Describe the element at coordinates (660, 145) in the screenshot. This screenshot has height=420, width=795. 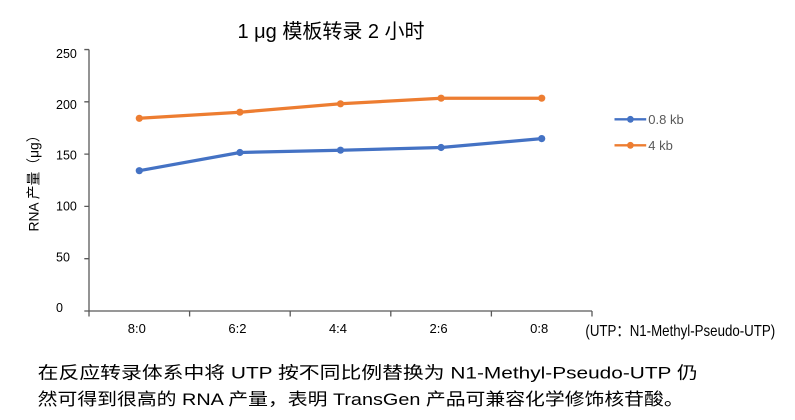
I see `svg-text: 4 kb` at that location.